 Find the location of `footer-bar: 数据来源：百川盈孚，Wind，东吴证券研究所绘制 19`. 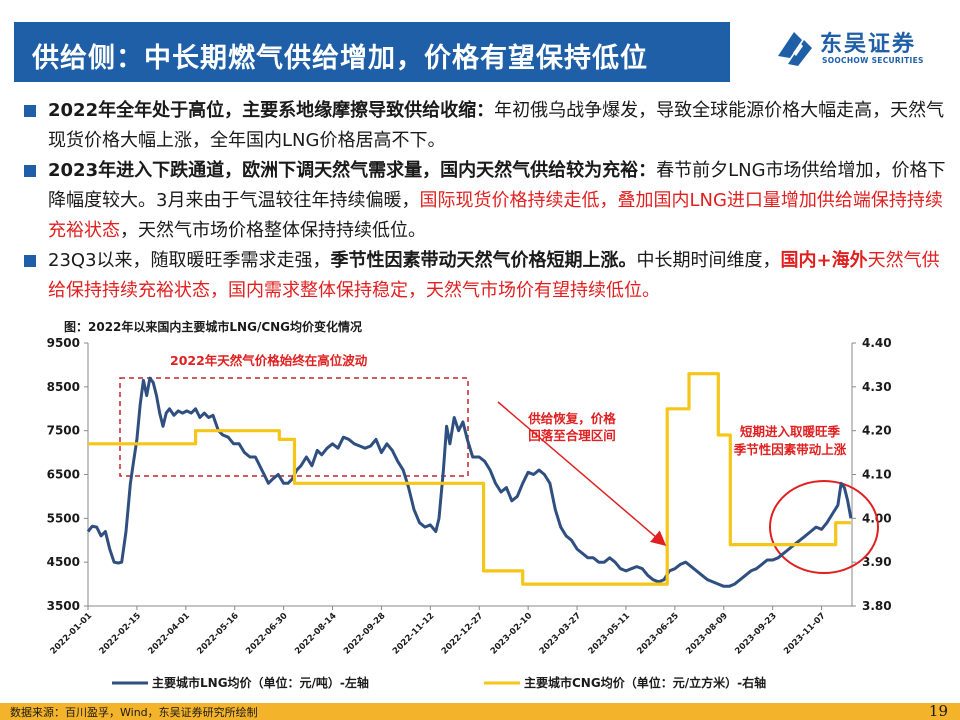

footer-bar: 数据来源：百川盈孚，Wind，东吴证券研究所绘制 19 is located at coordinates (480, 711).